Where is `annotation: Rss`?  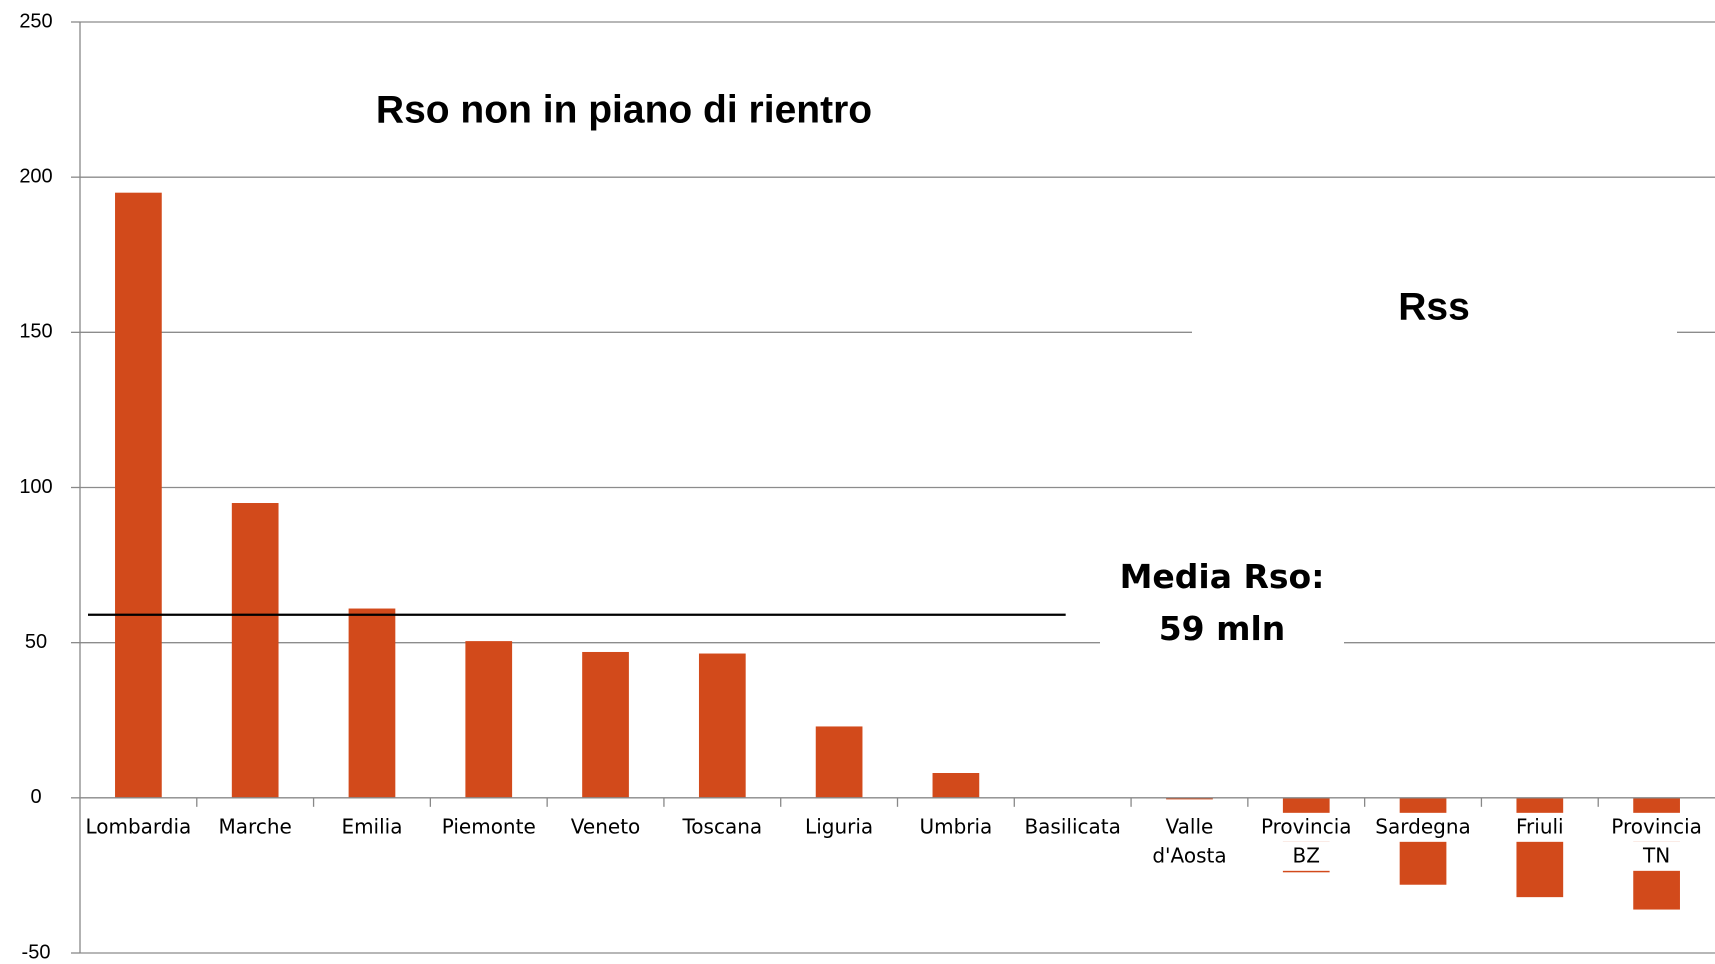
annotation: Rss is located at coordinates (1434, 306).